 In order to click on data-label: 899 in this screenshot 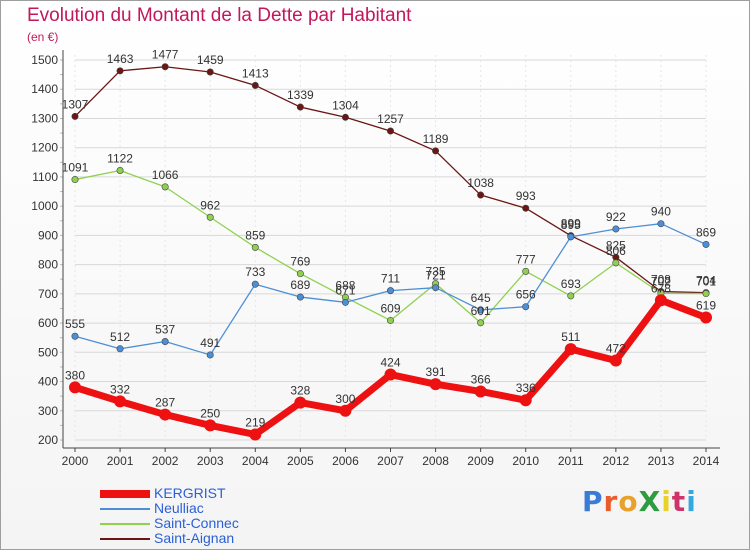, I will do `click(571, 224)`.